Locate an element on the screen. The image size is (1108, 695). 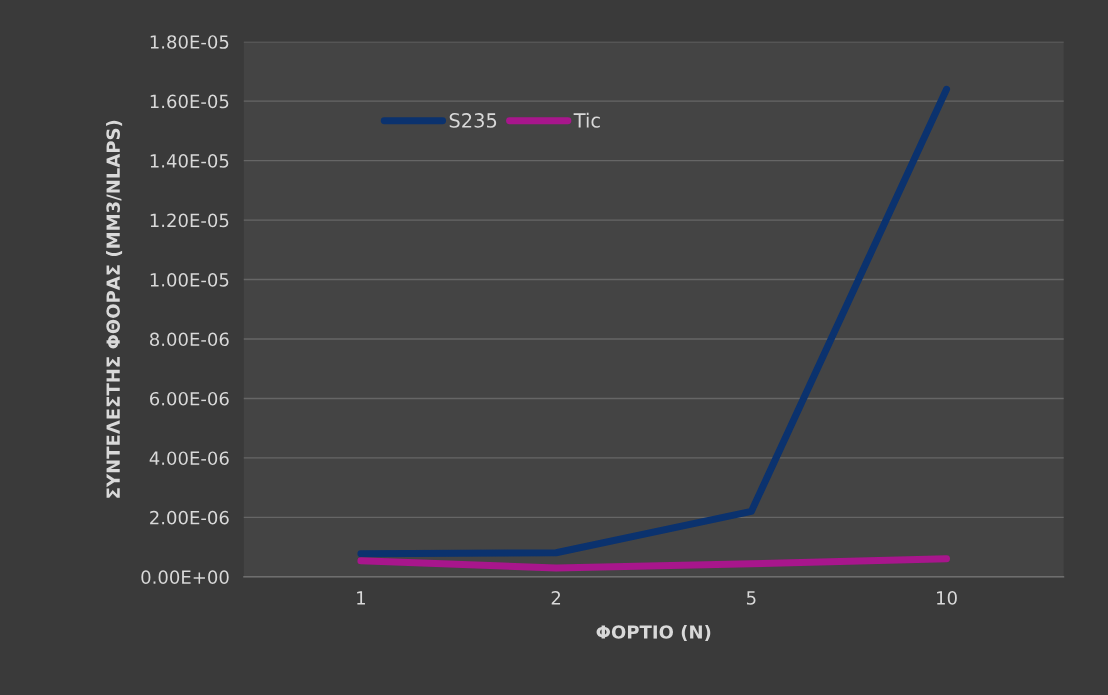
x-tick-label: 5 is located at coordinates (751, 598).